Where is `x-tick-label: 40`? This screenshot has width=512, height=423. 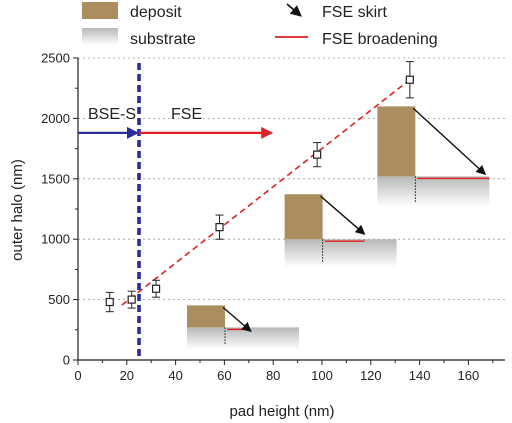
x-tick-label: 40 is located at coordinates (175, 375).